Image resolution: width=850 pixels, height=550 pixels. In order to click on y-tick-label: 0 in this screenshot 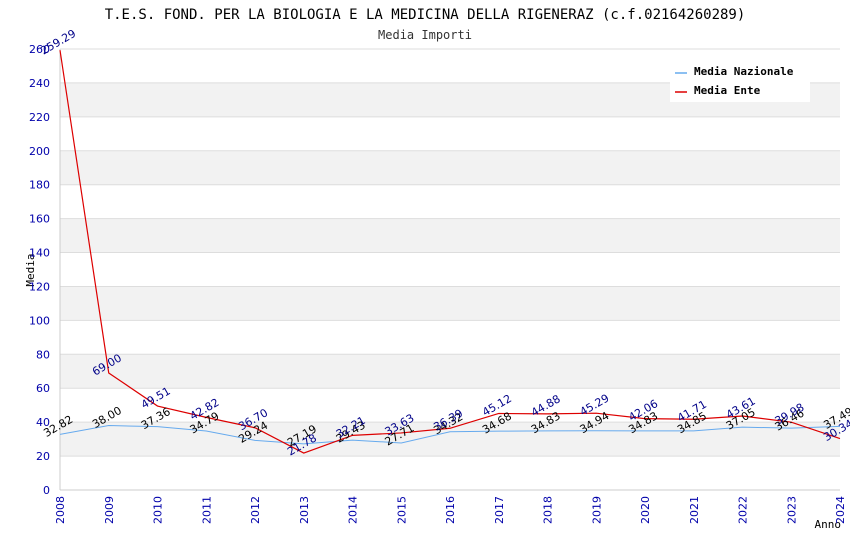, I will do `click(46, 490)`.